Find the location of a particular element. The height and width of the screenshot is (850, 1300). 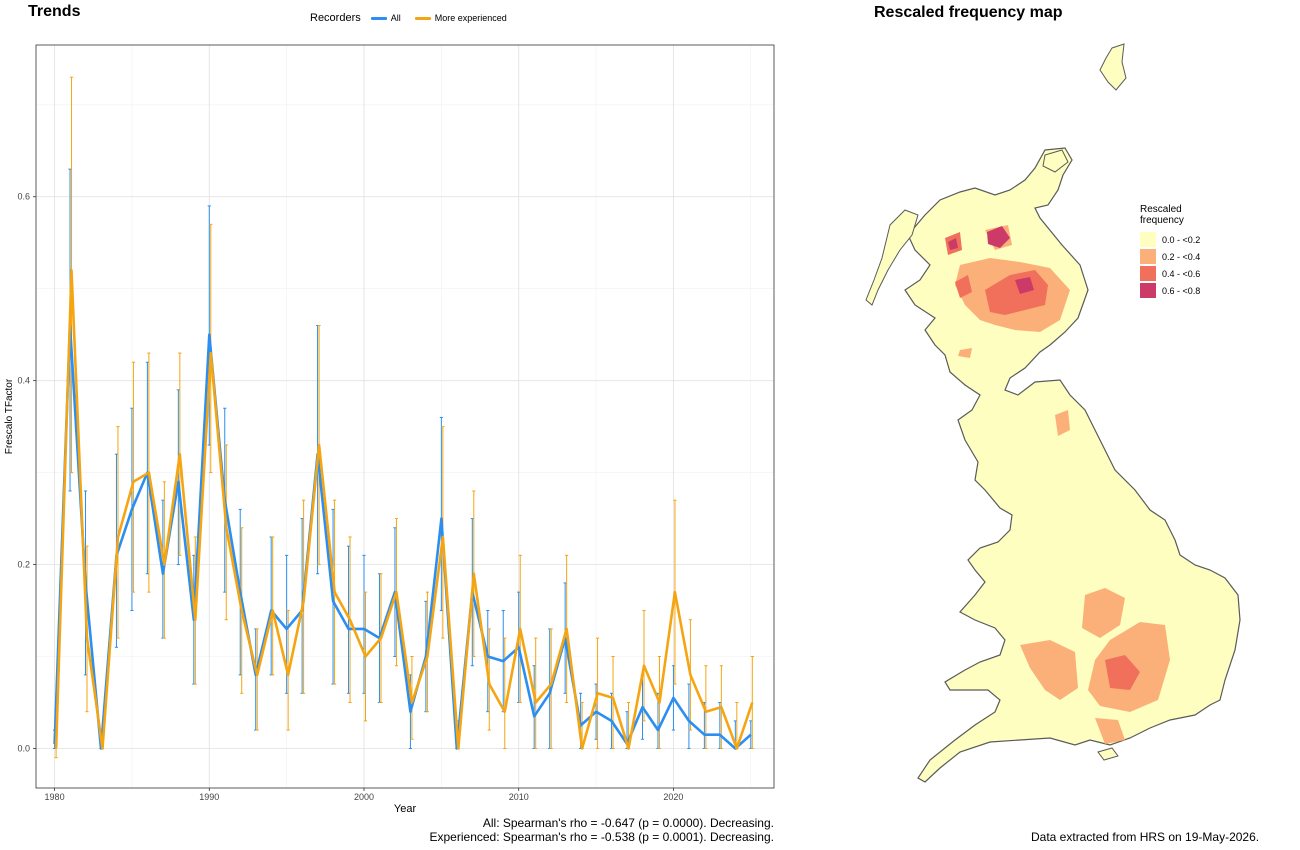

trends-title: Trends is located at coordinates (54, 11).